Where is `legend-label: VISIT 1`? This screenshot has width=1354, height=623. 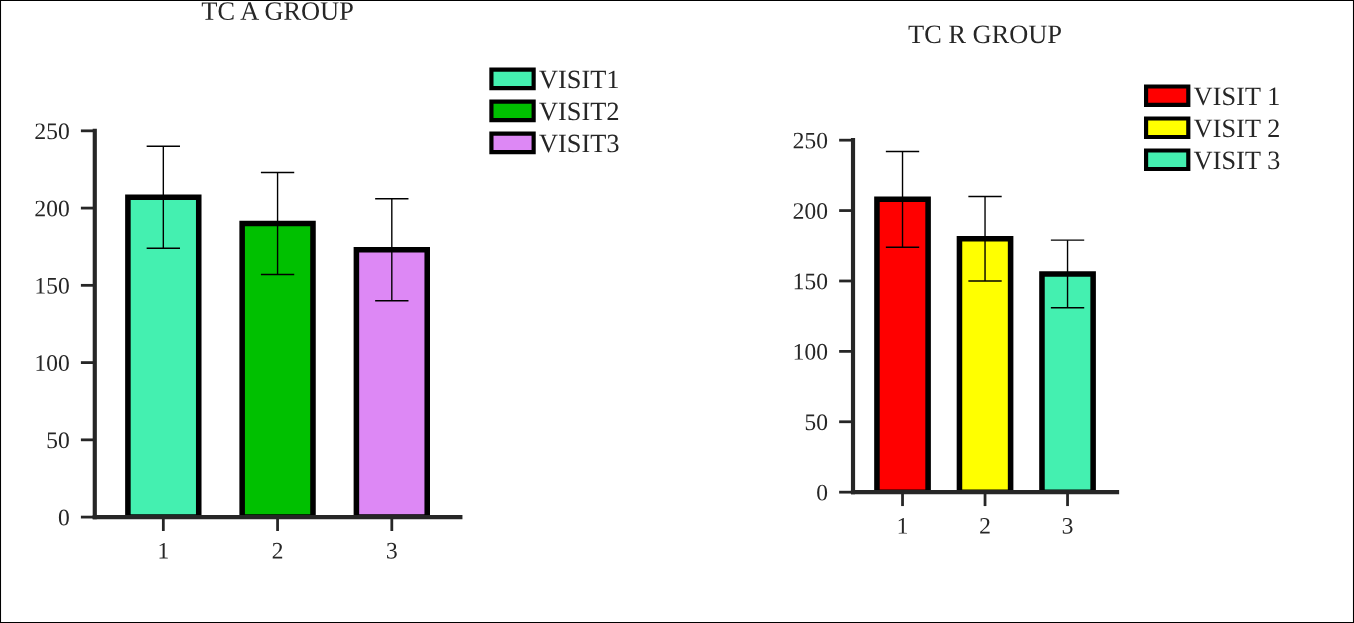
legend-label: VISIT 1 is located at coordinates (1236, 96).